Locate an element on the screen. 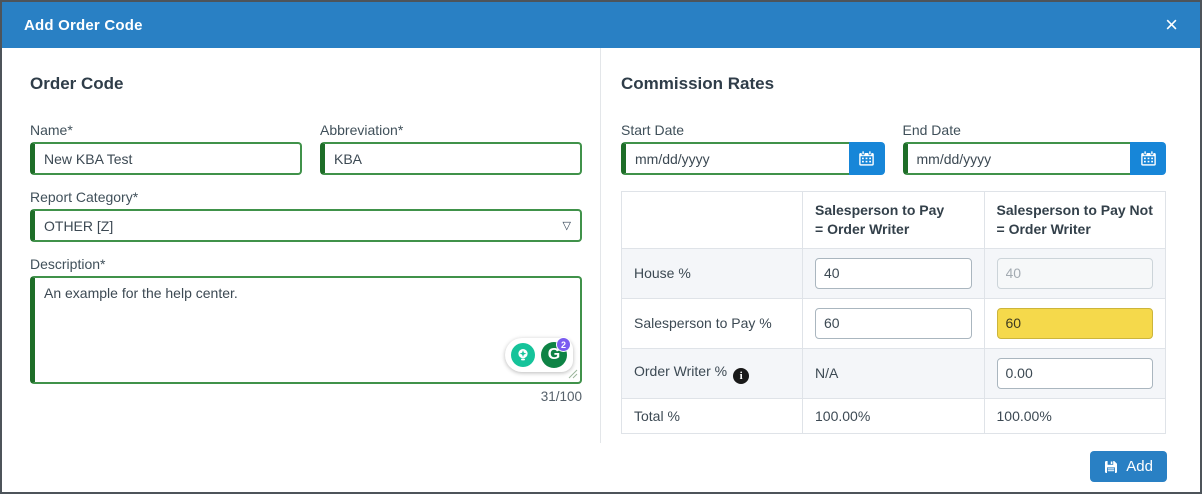 The width and height of the screenshot is (1202, 494). start-date-label: Start Date is located at coordinates (653, 130).